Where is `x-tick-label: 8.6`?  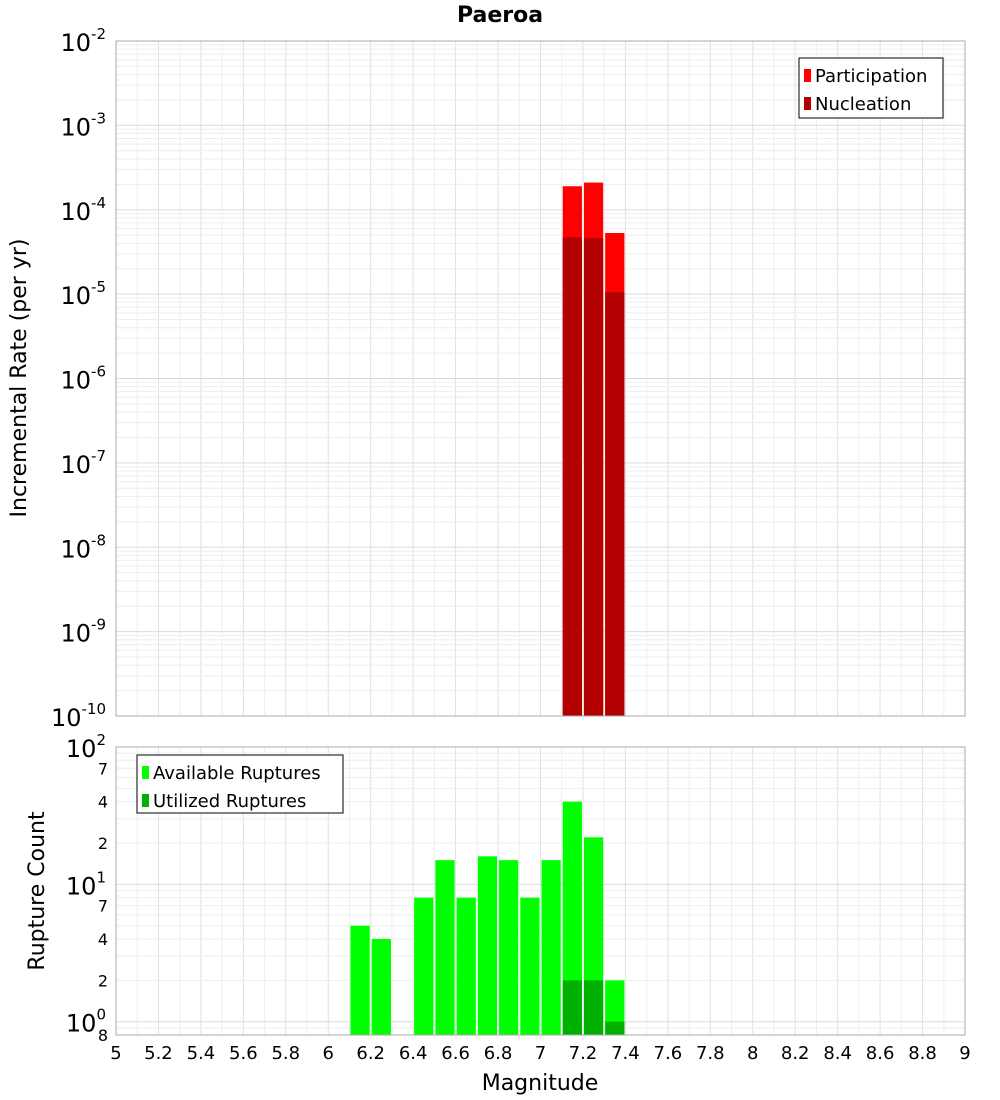 x-tick-label: 8.6 is located at coordinates (880, 1053).